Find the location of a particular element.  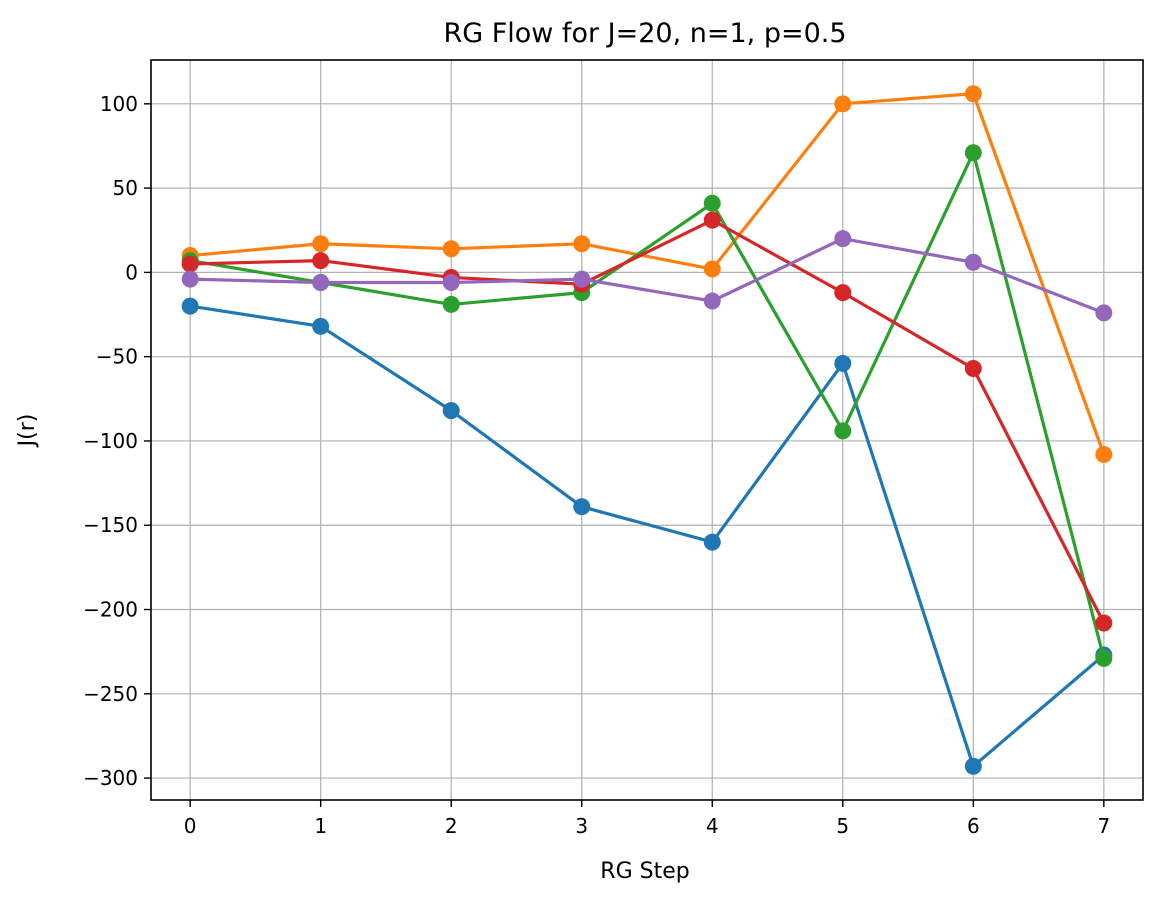

y-tick-label: −100 is located at coordinates (110, 441).